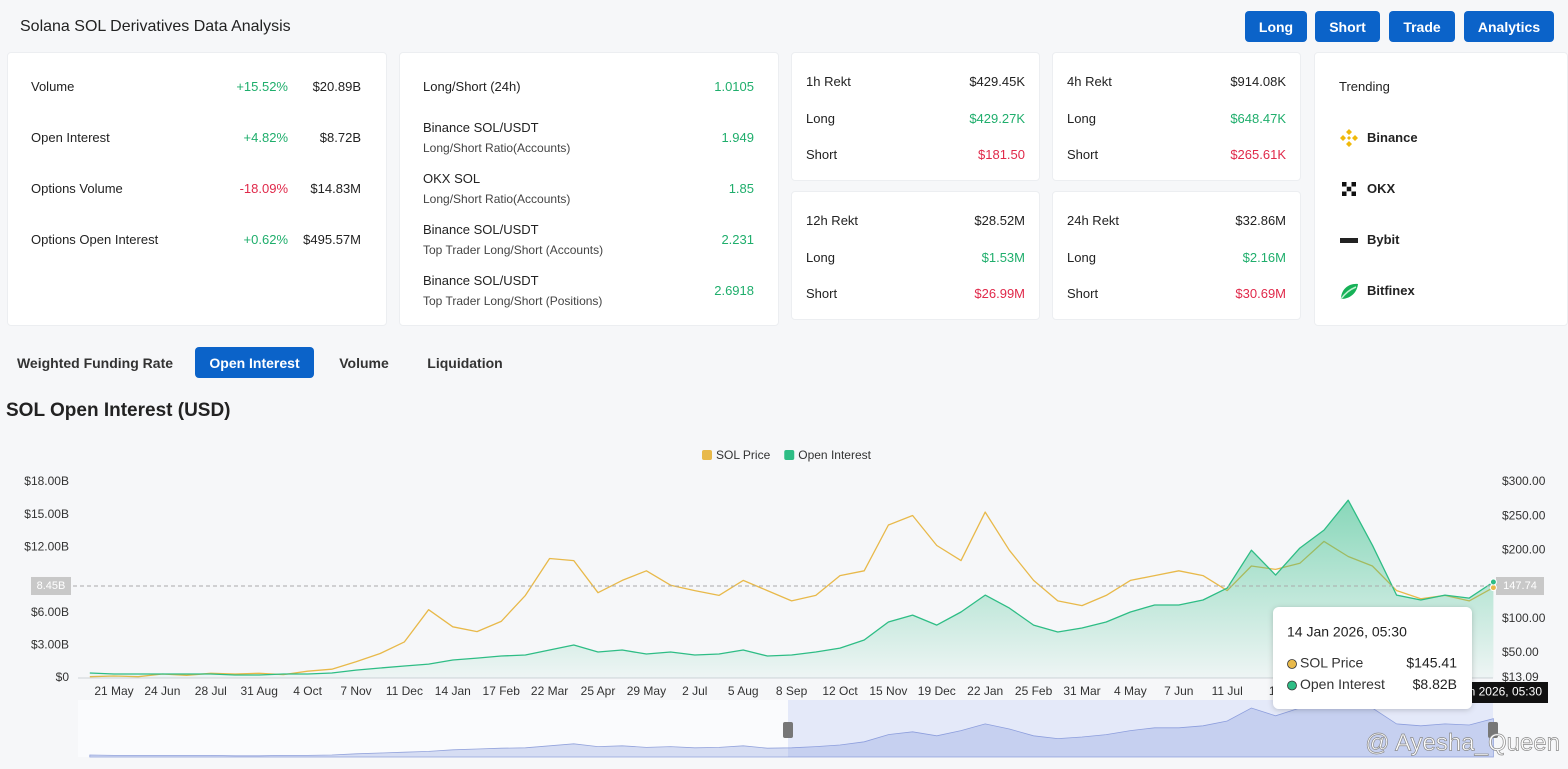  What do you see at coordinates (1524, 618) in the screenshot?
I see `y2-tick-label: $100.00` at bounding box center [1524, 618].